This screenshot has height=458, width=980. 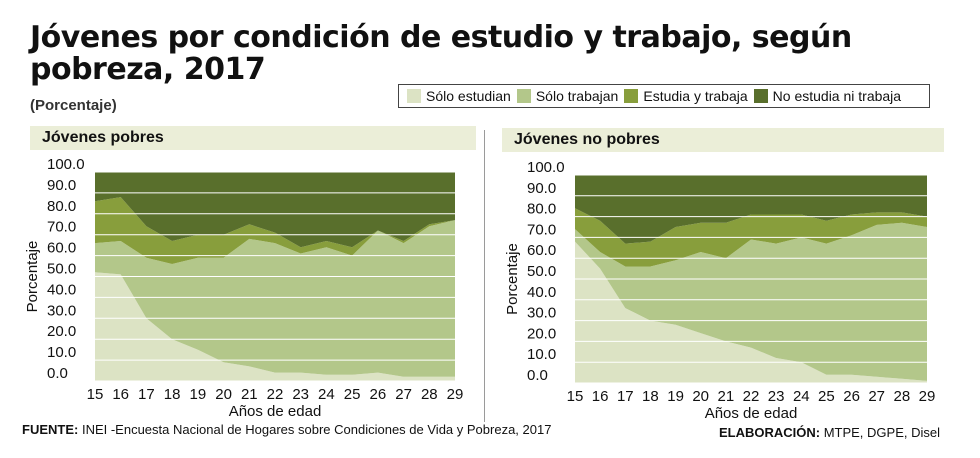 I want to click on panel-header-no-pobres: Jóvenes no pobres, so click(x=723, y=140).